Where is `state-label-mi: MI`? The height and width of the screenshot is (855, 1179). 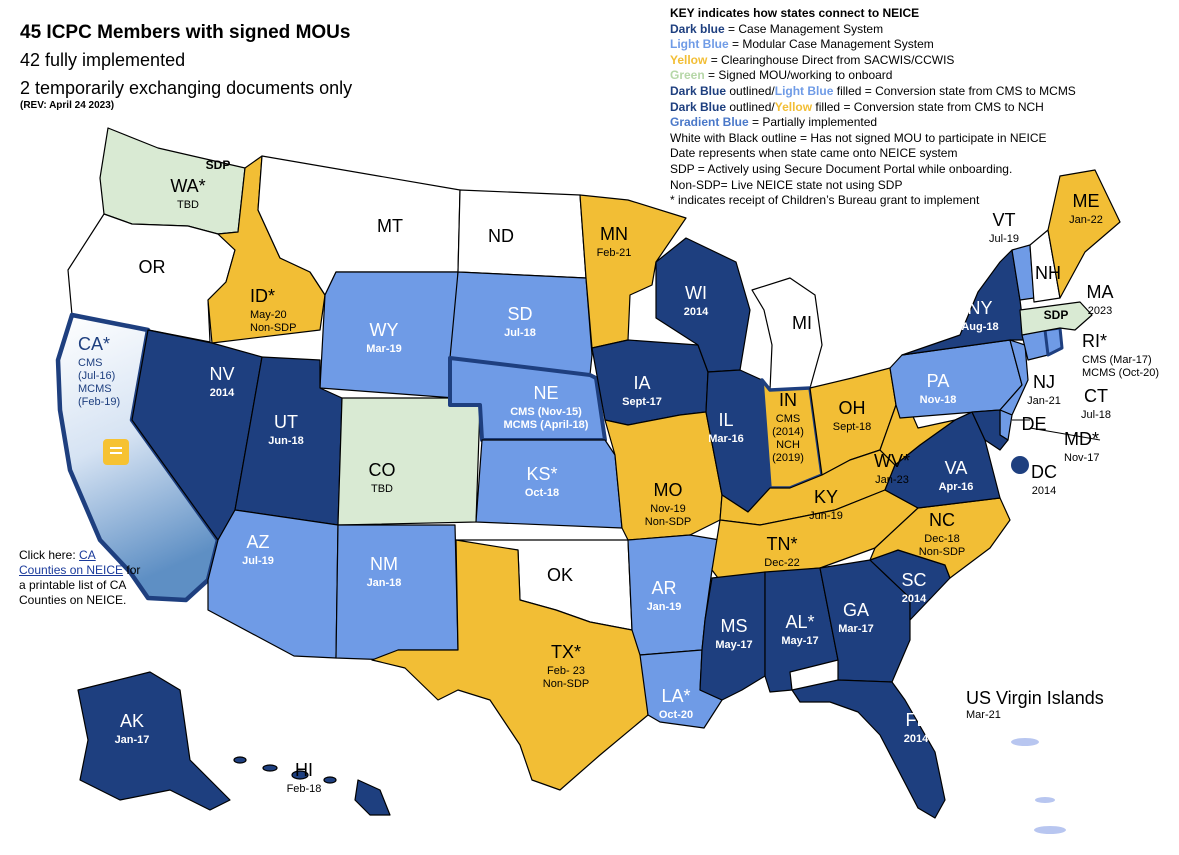 state-label-mi: MI is located at coordinates (802, 323).